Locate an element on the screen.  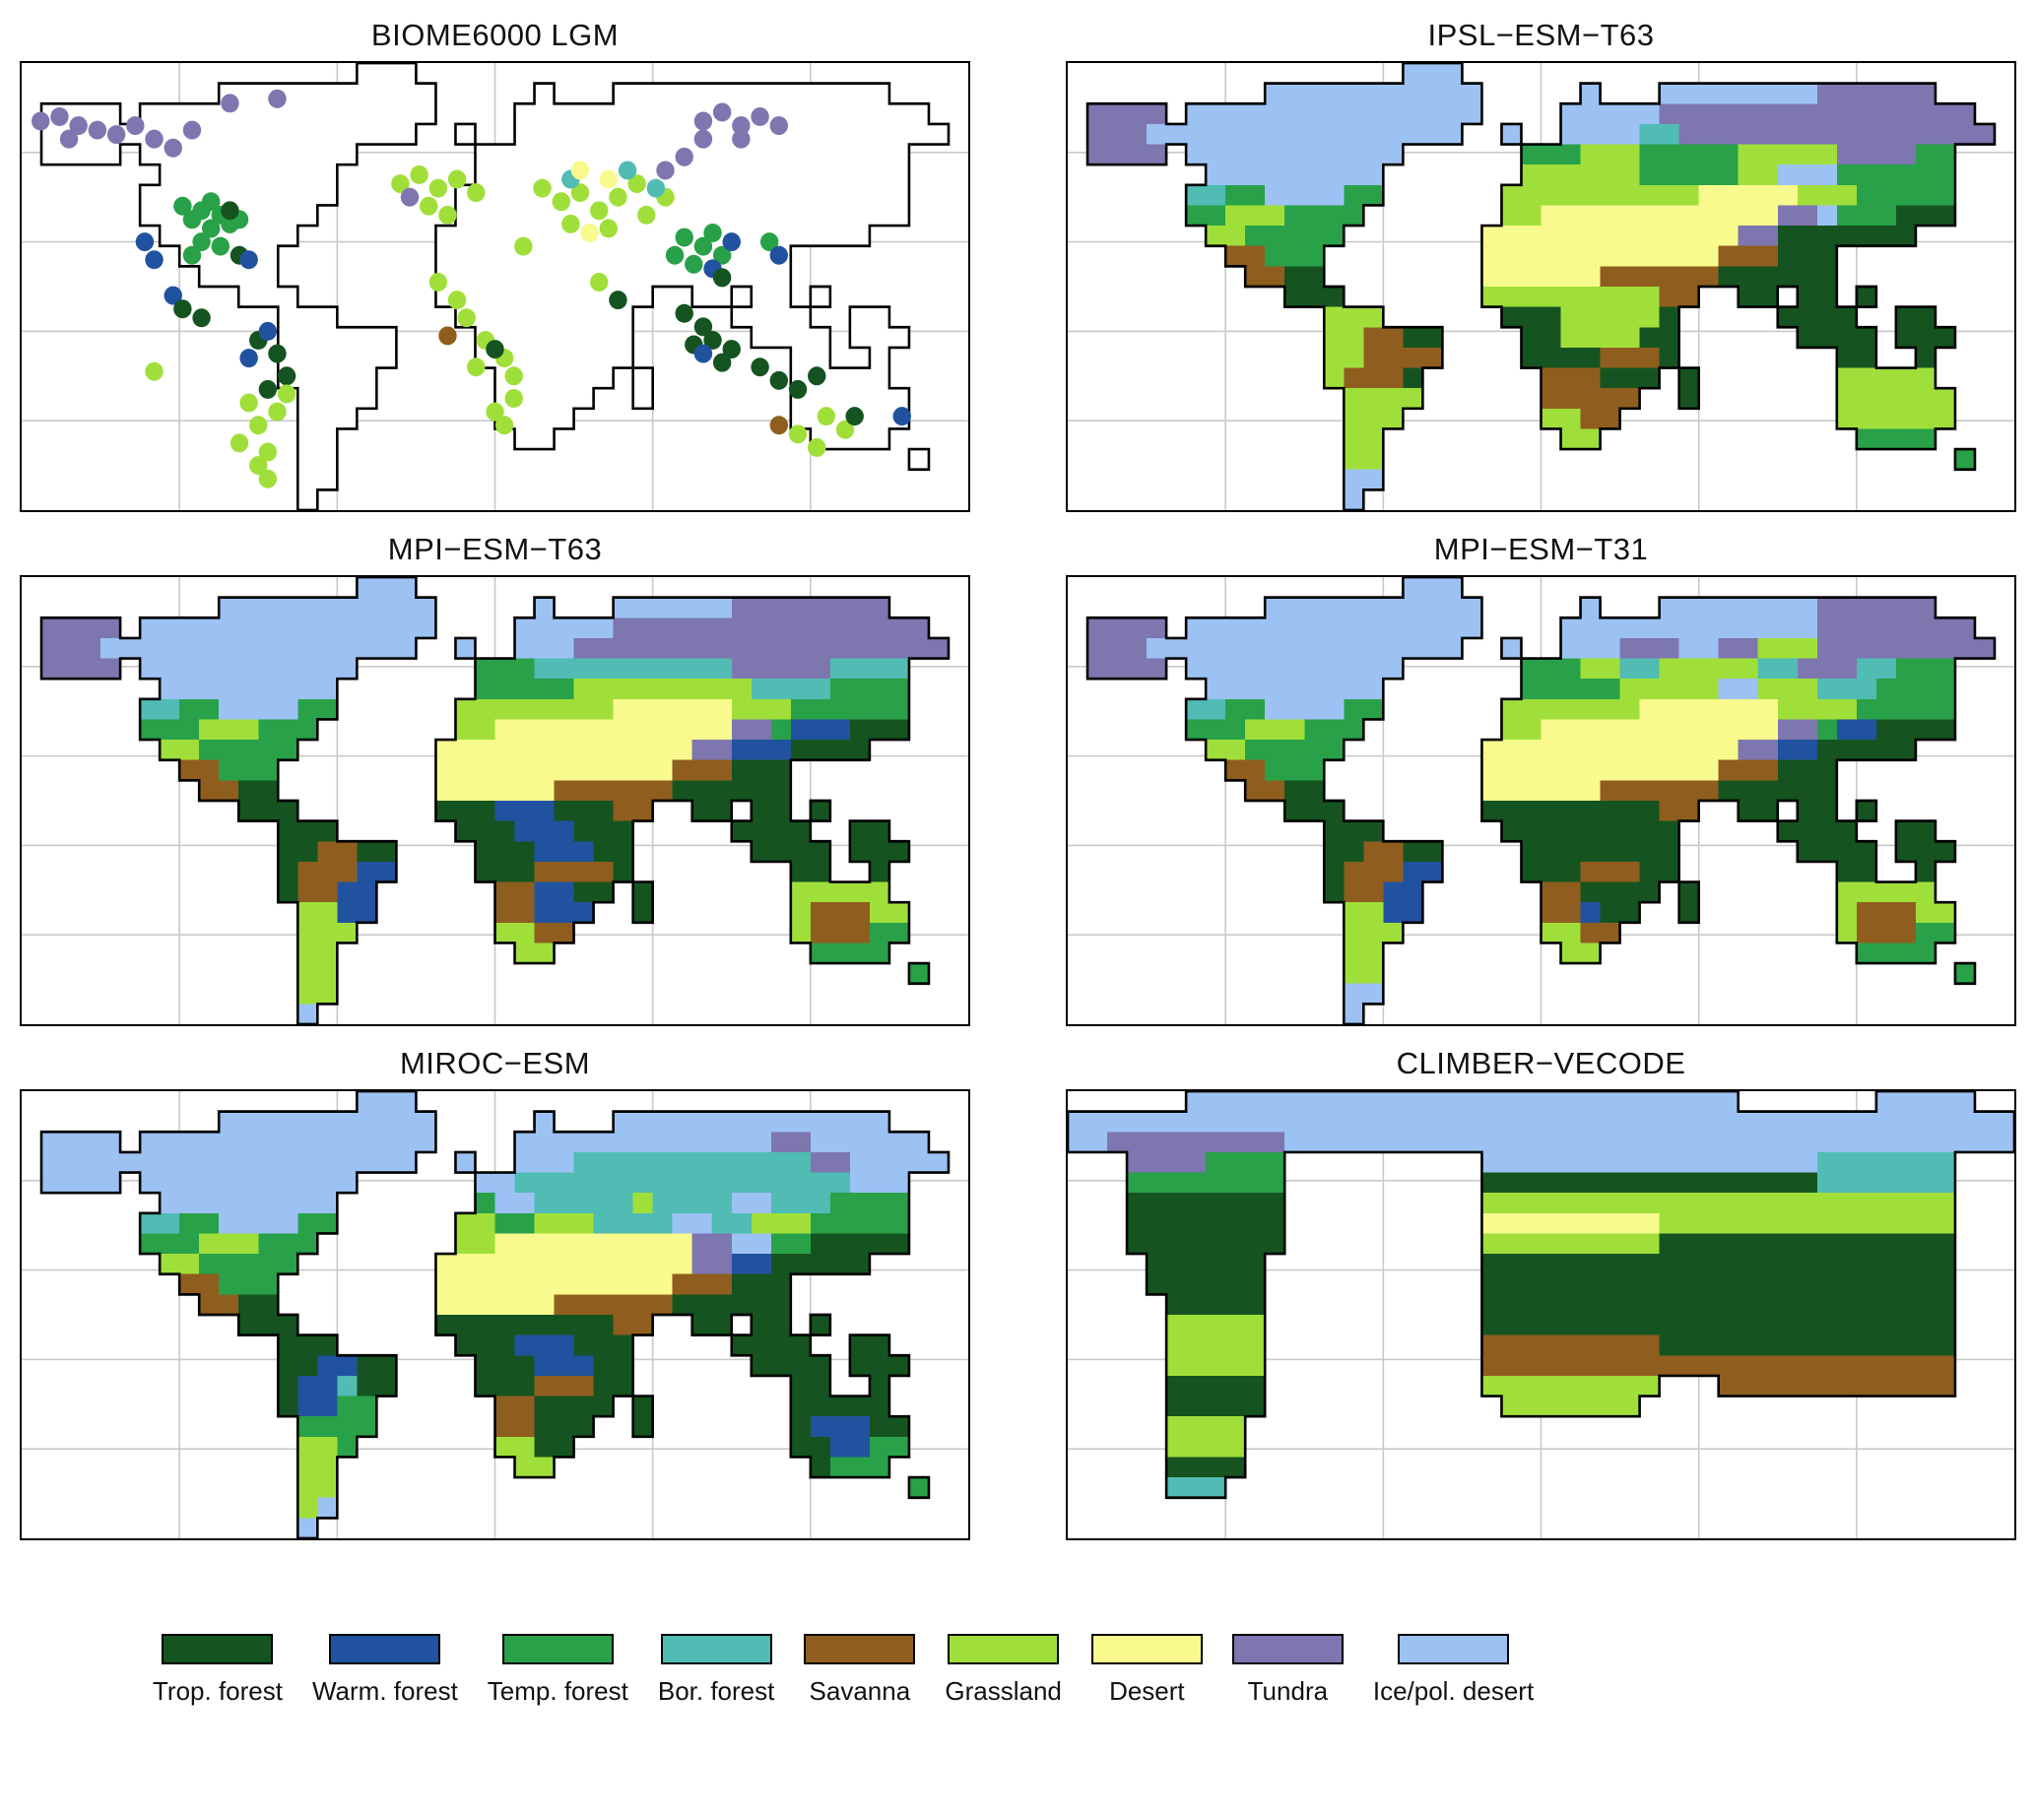
map-frame-mpi-esm-t63 is located at coordinates (495, 800).